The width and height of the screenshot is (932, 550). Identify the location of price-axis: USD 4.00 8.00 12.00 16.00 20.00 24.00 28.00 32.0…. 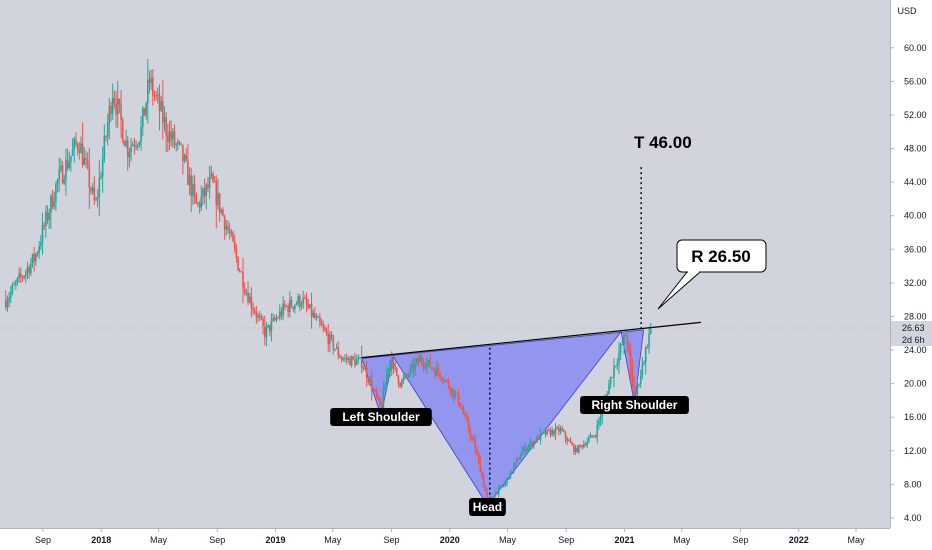
(911, 275).